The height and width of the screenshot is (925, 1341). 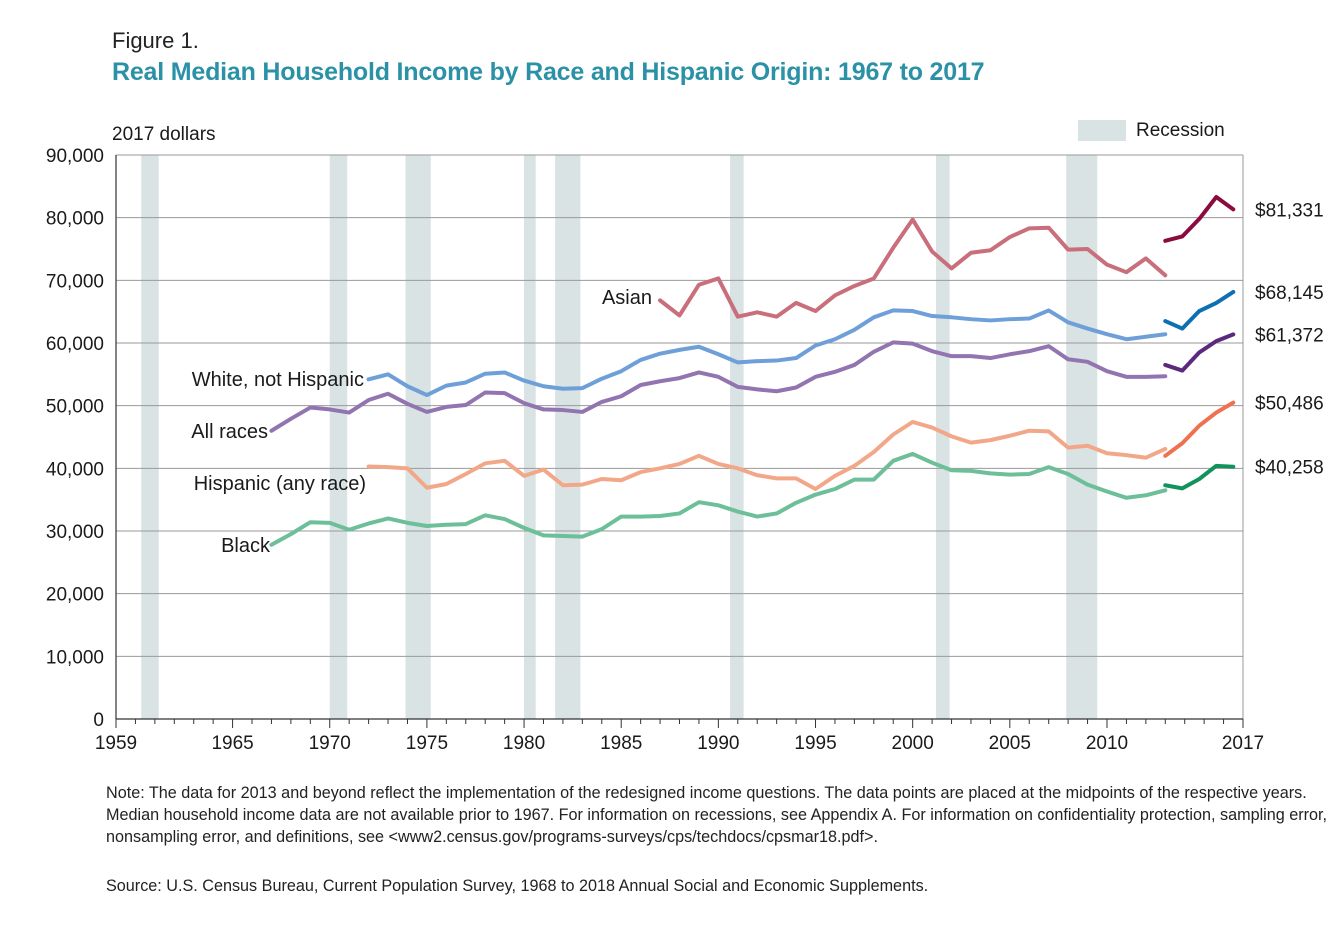 I want to click on x-tick-label: 2010, so click(x=1107, y=743).